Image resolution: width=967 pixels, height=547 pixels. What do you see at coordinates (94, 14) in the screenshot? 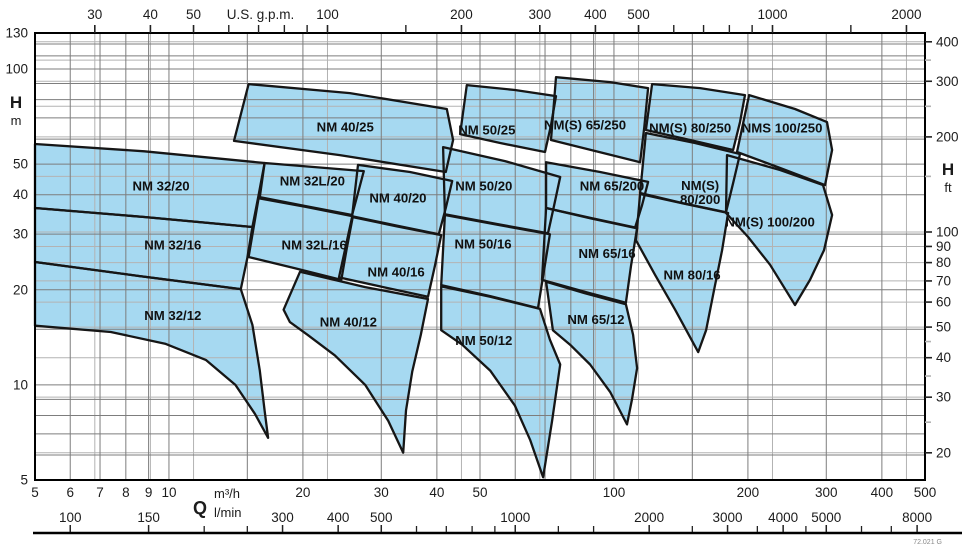
I see `gpm-tick-label: 30` at bounding box center [94, 14].